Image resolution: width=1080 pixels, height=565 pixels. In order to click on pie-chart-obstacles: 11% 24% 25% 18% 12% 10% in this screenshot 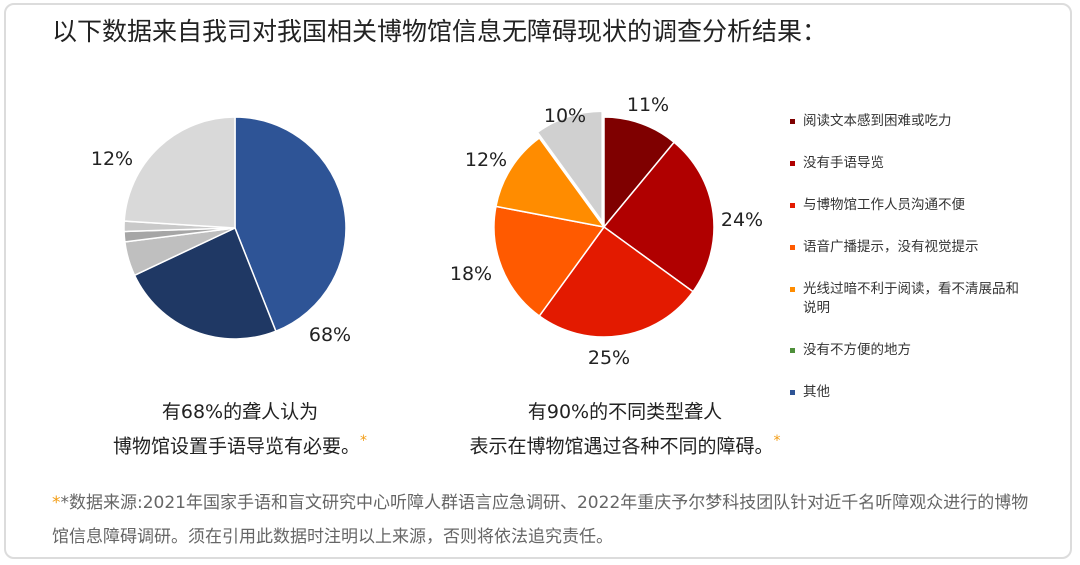, I will do `click(606, 231)`.